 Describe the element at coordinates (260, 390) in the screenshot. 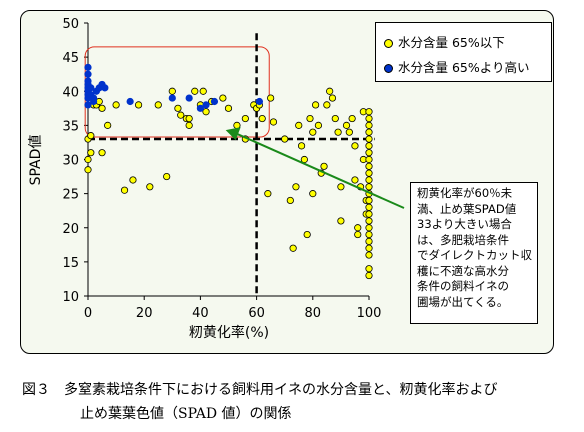

I see `caption-line-1: 図３ 多窒素栽培条件下における飼料用イネの水分含量と、籾黄化率および` at that location.